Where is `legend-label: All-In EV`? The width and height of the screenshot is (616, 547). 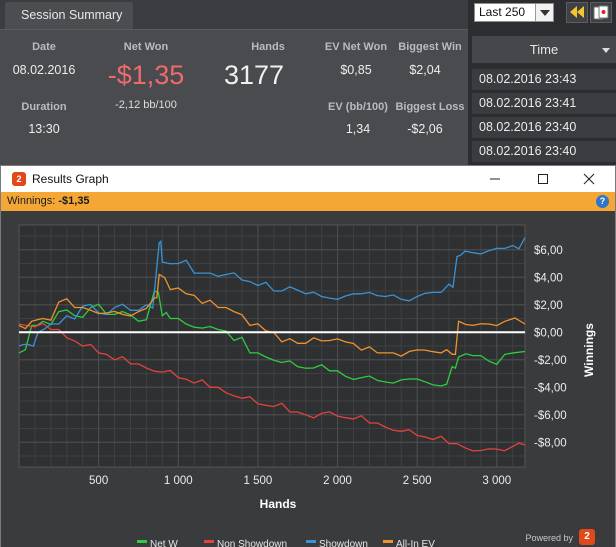 legend-label: All-In EV is located at coordinates (415, 543).